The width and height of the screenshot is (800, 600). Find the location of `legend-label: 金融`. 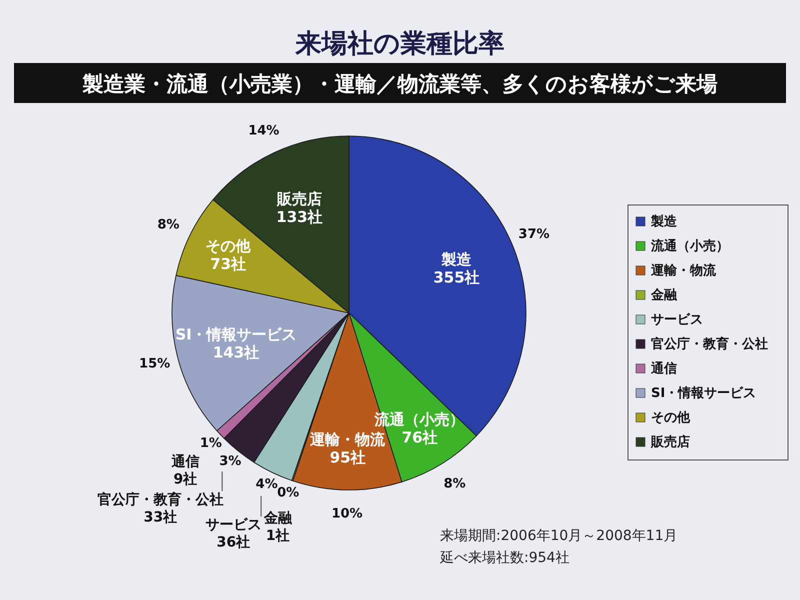

legend-label: 金融 is located at coordinates (664, 295).